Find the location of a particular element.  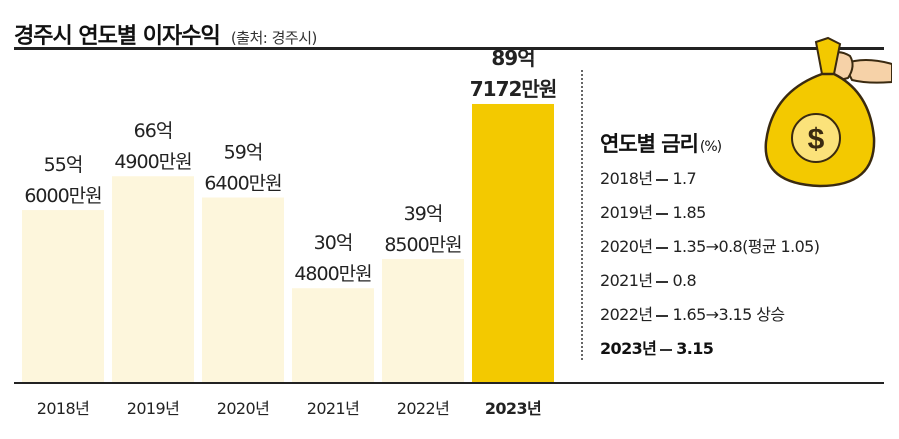

x-tick-label-2: 2020년 is located at coordinates (243, 408).